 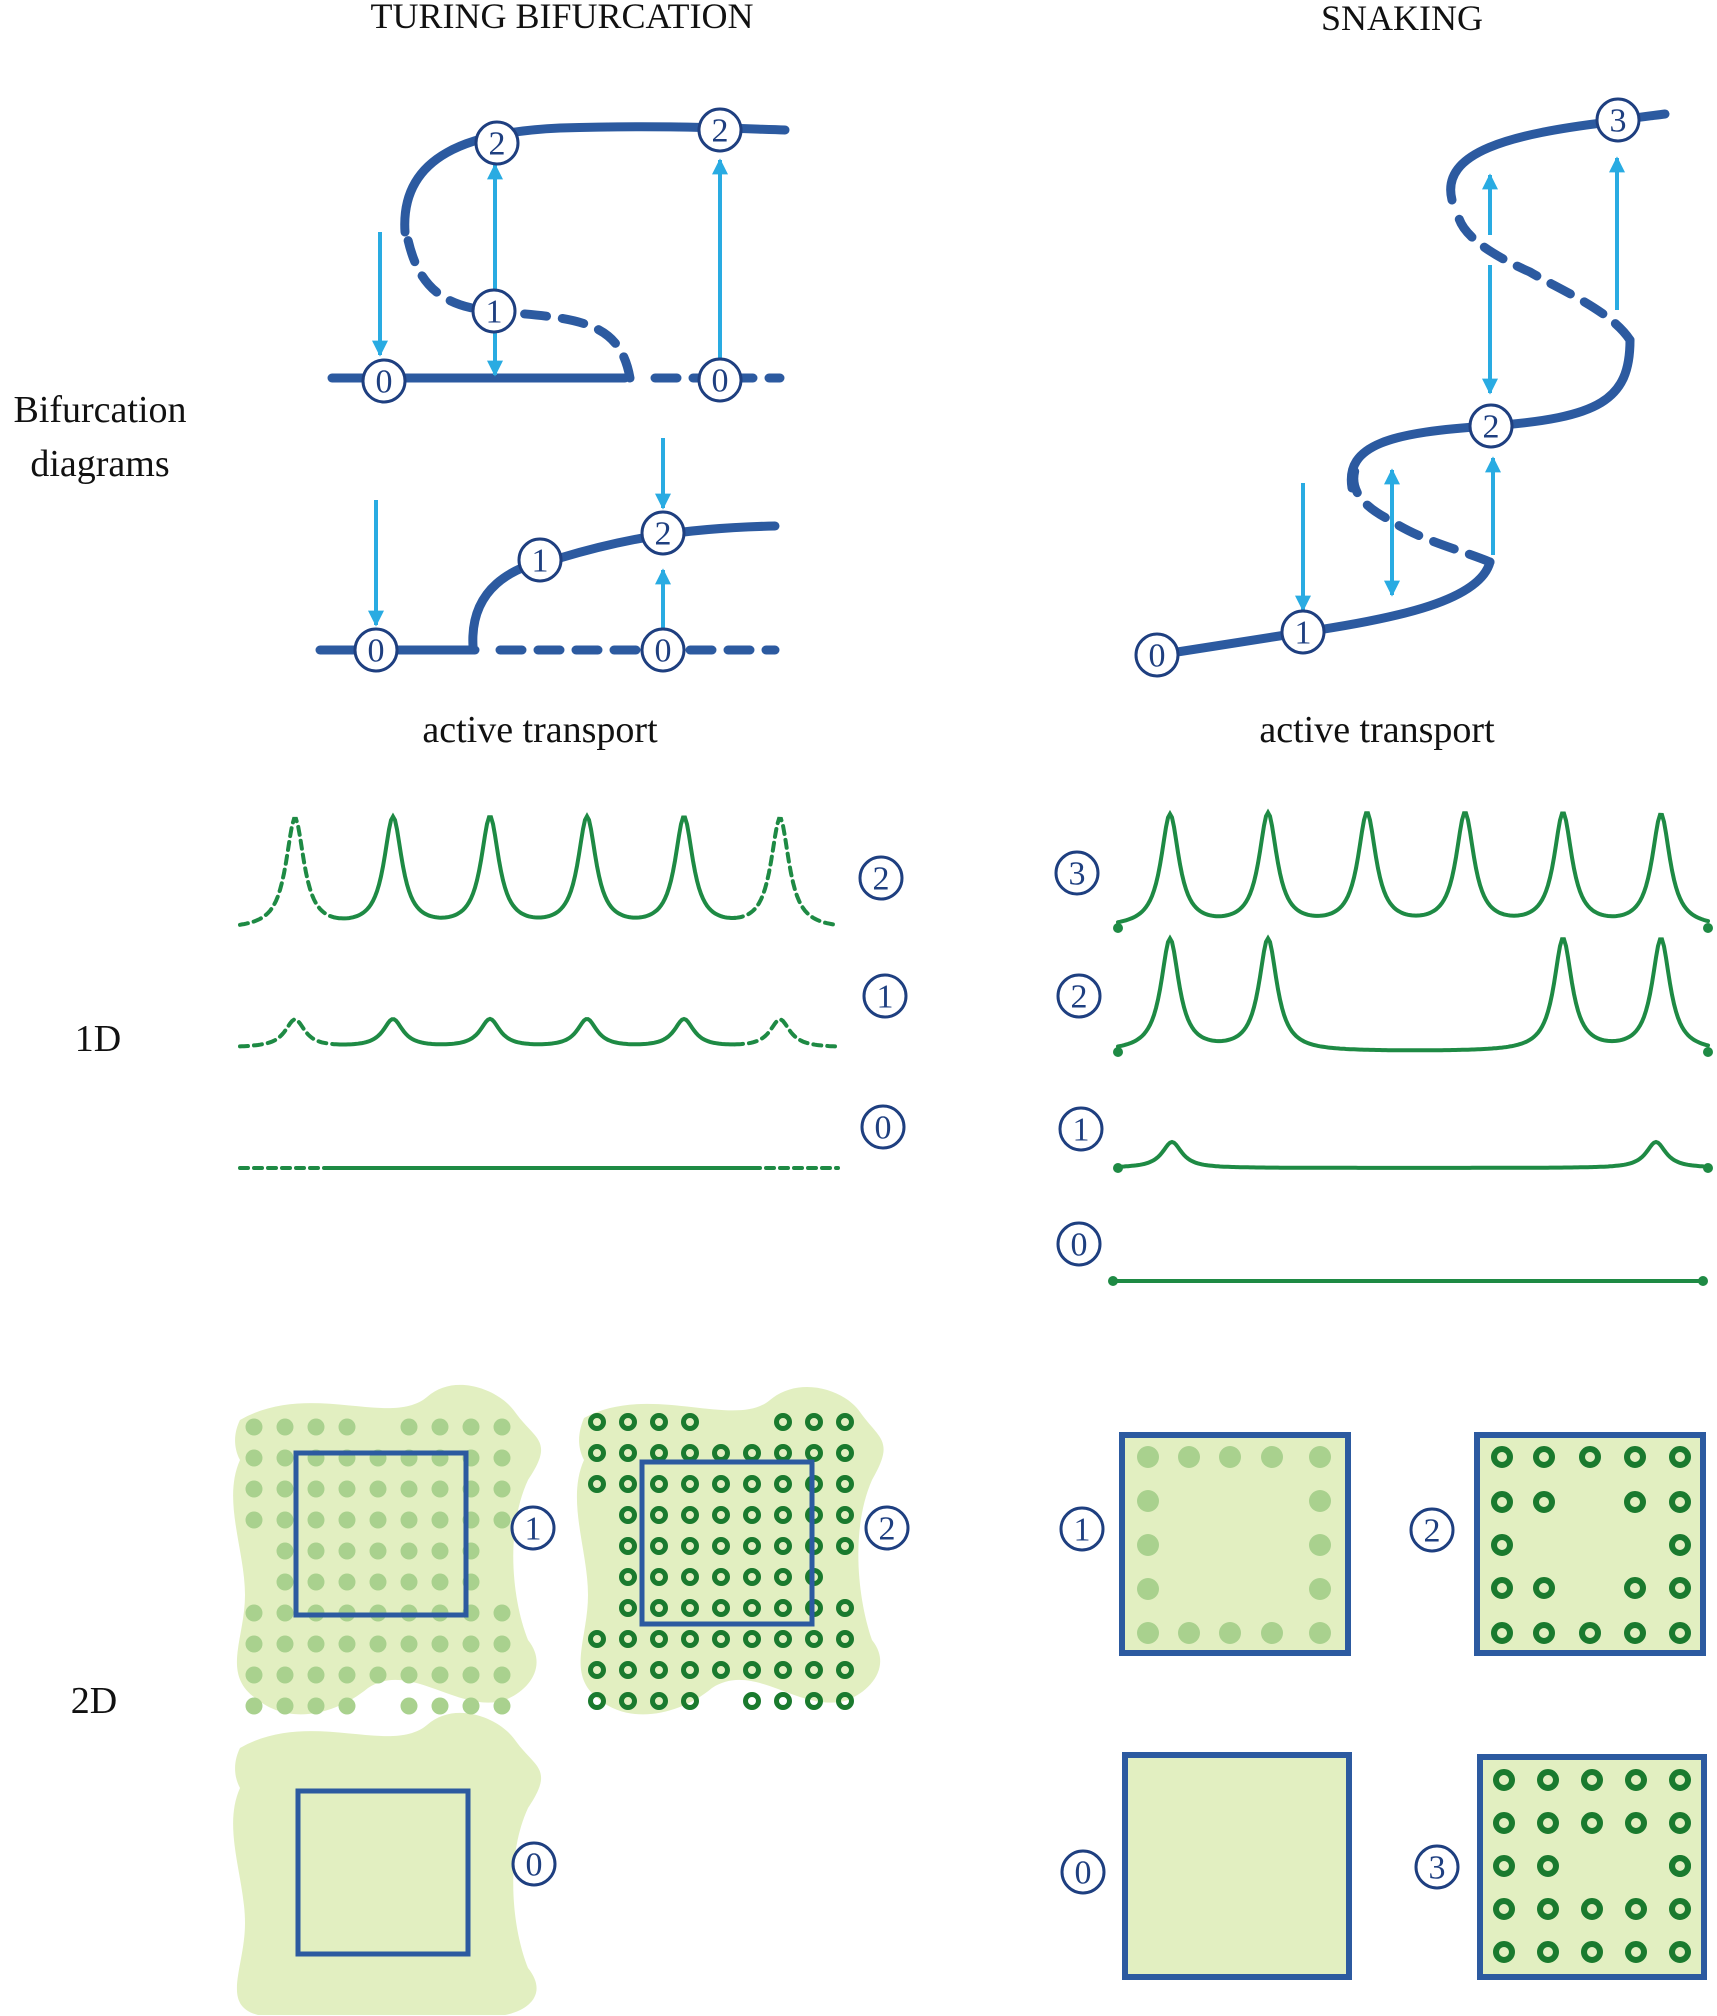 What do you see at coordinates (624, 586) in the screenshot?
I see `supercritical-pattern-branch` at bounding box center [624, 586].